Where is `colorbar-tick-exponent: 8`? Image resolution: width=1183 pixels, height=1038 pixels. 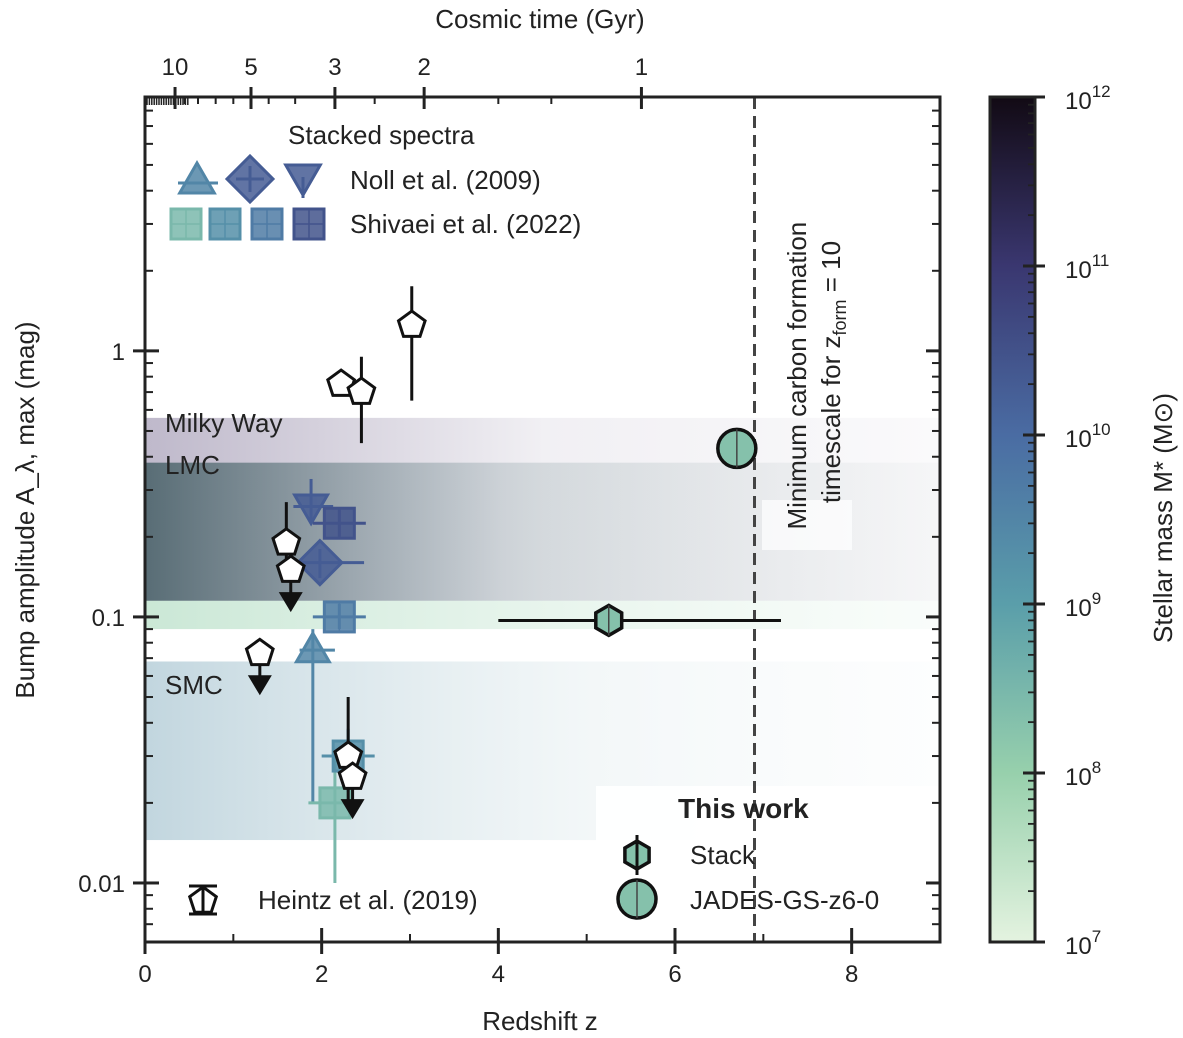
colorbar-tick-exponent: 8 is located at coordinates (1096, 767).